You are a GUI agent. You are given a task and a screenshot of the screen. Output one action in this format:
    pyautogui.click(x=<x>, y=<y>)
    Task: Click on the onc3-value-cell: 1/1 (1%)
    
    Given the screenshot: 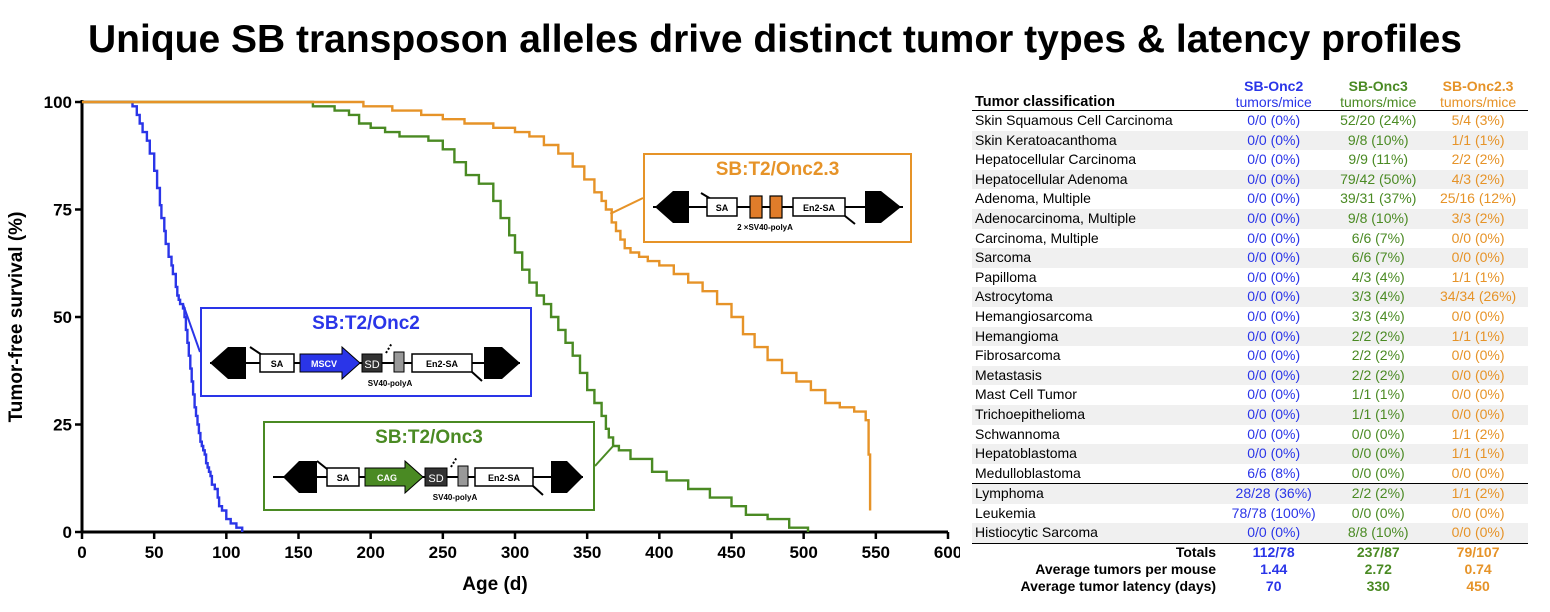 What is the action you would take?
    pyautogui.click(x=1378, y=394)
    